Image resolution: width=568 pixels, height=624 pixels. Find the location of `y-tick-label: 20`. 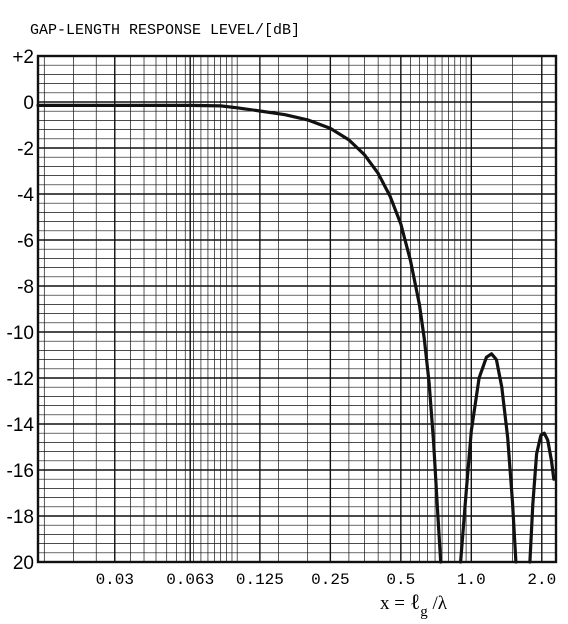

y-tick-label: 20 is located at coordinates (23, 563).